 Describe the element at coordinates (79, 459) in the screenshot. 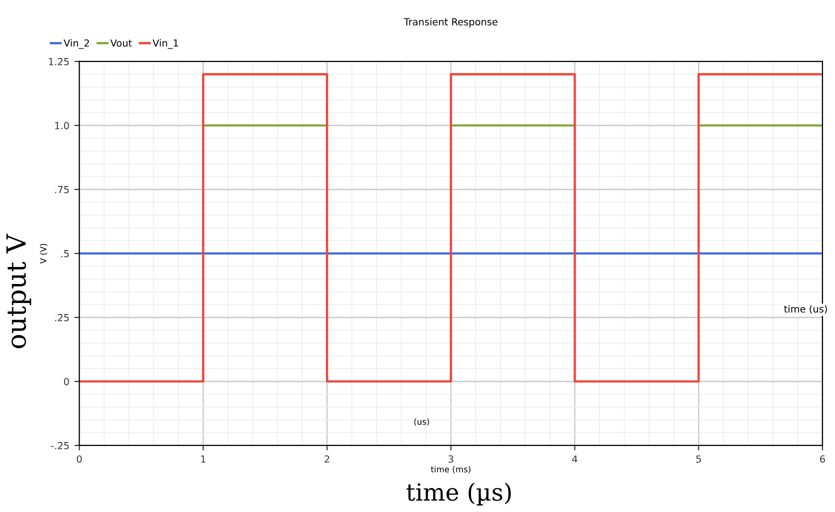

I see `x-tick-label: 0` at that location.